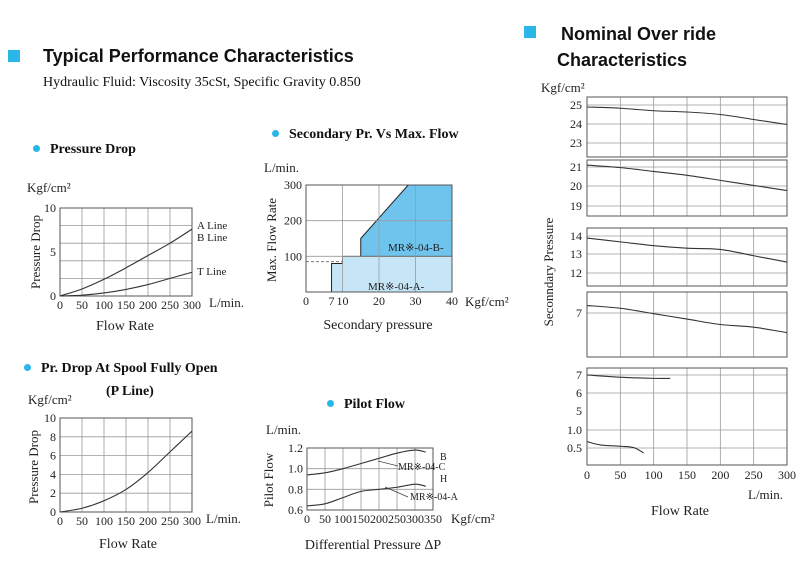 The height and width of the screenshot is (566, 800). I want to click on right-title-line1: Nominal Over ride, so click(639, 34).